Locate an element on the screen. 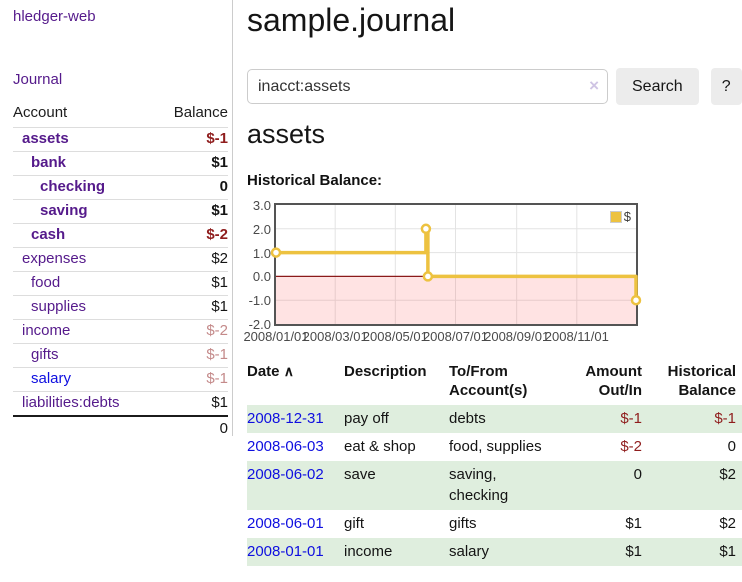 This screenshot has height=582, width=742. column-header-description: Description is located at coordinates (385, 371).